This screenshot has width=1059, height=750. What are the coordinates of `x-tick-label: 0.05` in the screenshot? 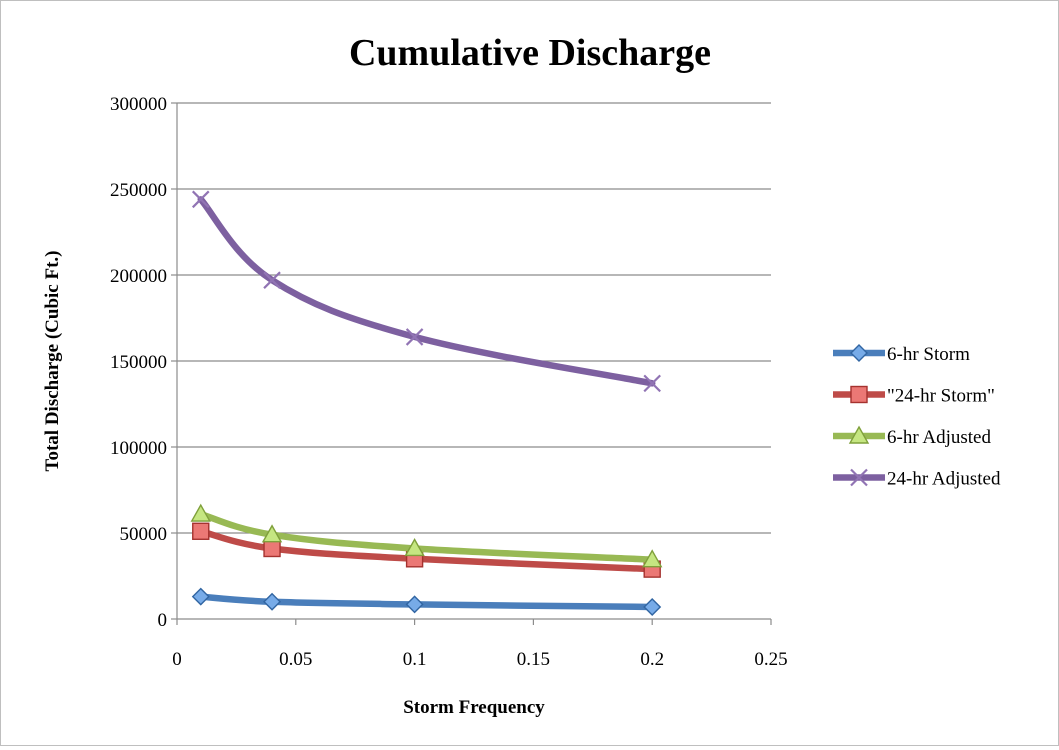 It's located at (295, 659).